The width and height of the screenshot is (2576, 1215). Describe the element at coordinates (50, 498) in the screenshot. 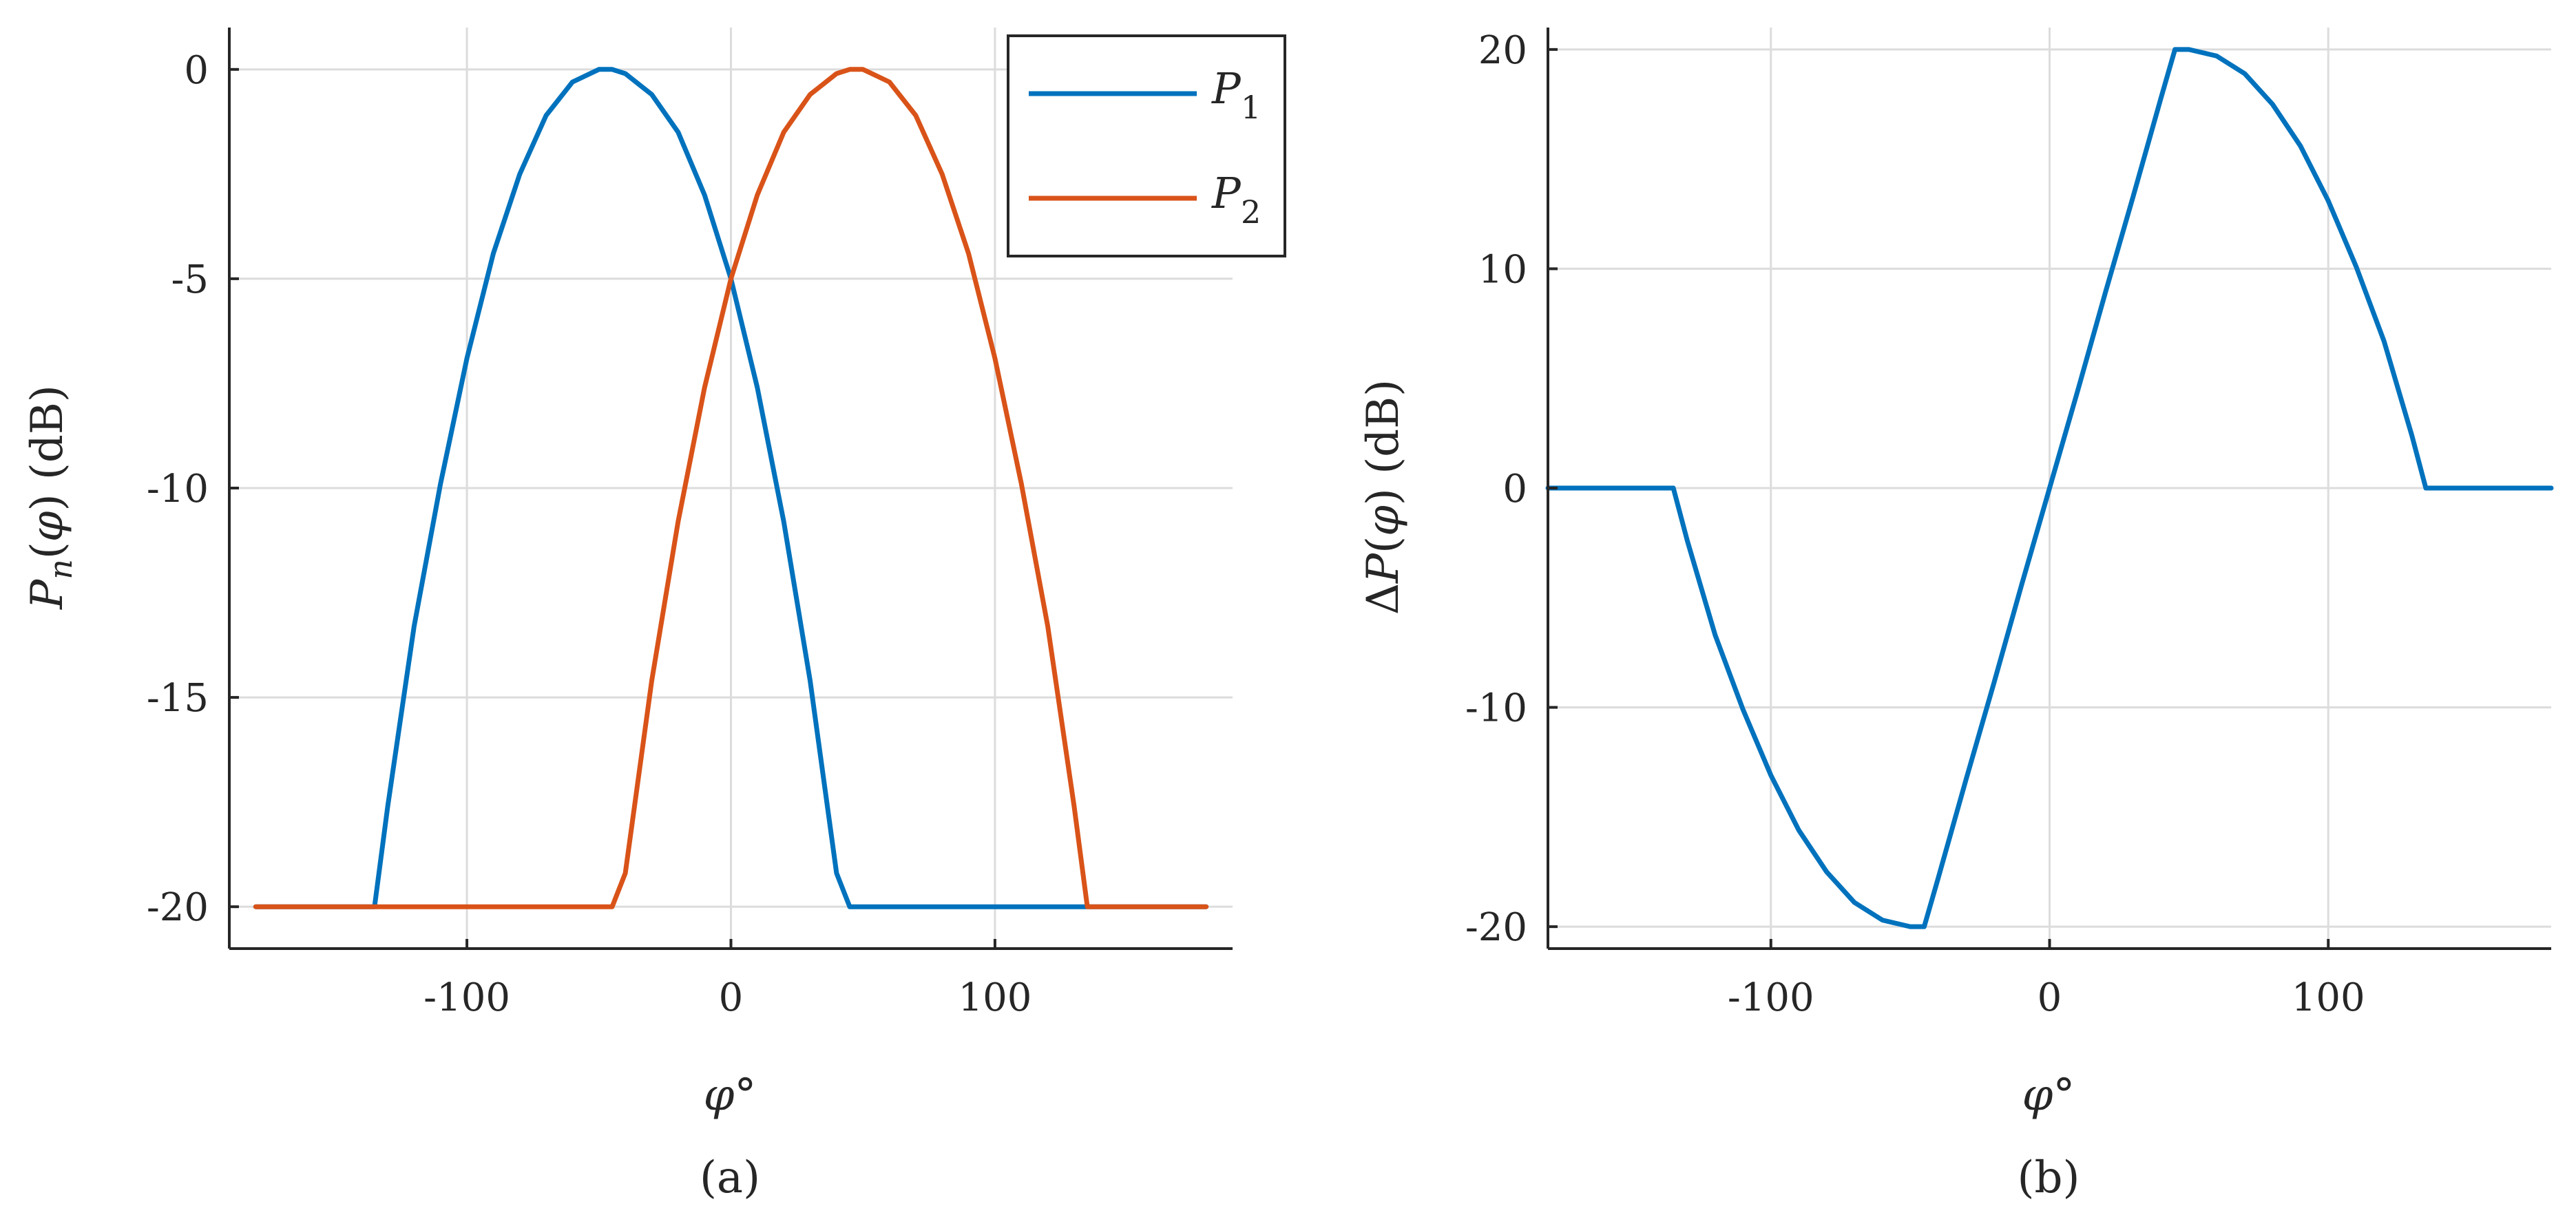

I see `y-axis-label-a: Pn(φ) (dB)` at that location.